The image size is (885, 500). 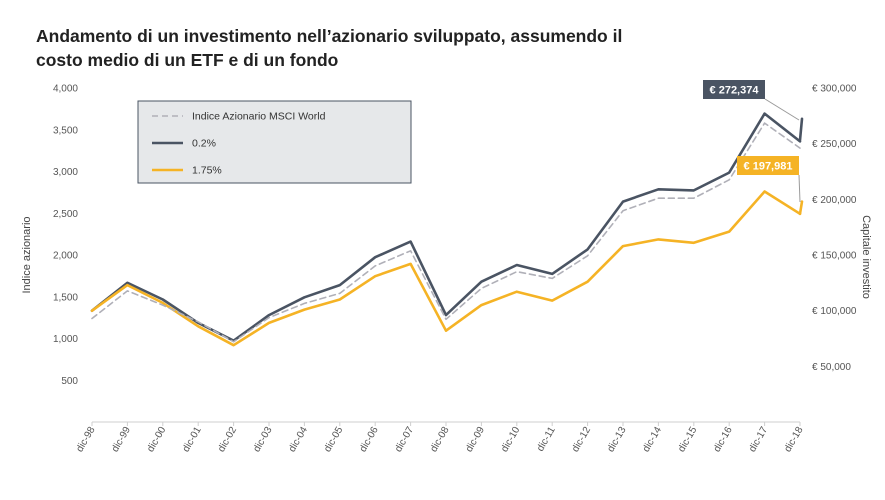 What do you see at coordinates (333, 439) in the screenshot?
I see `x-tick-label: dic-05` at bounding box center [333, 439].